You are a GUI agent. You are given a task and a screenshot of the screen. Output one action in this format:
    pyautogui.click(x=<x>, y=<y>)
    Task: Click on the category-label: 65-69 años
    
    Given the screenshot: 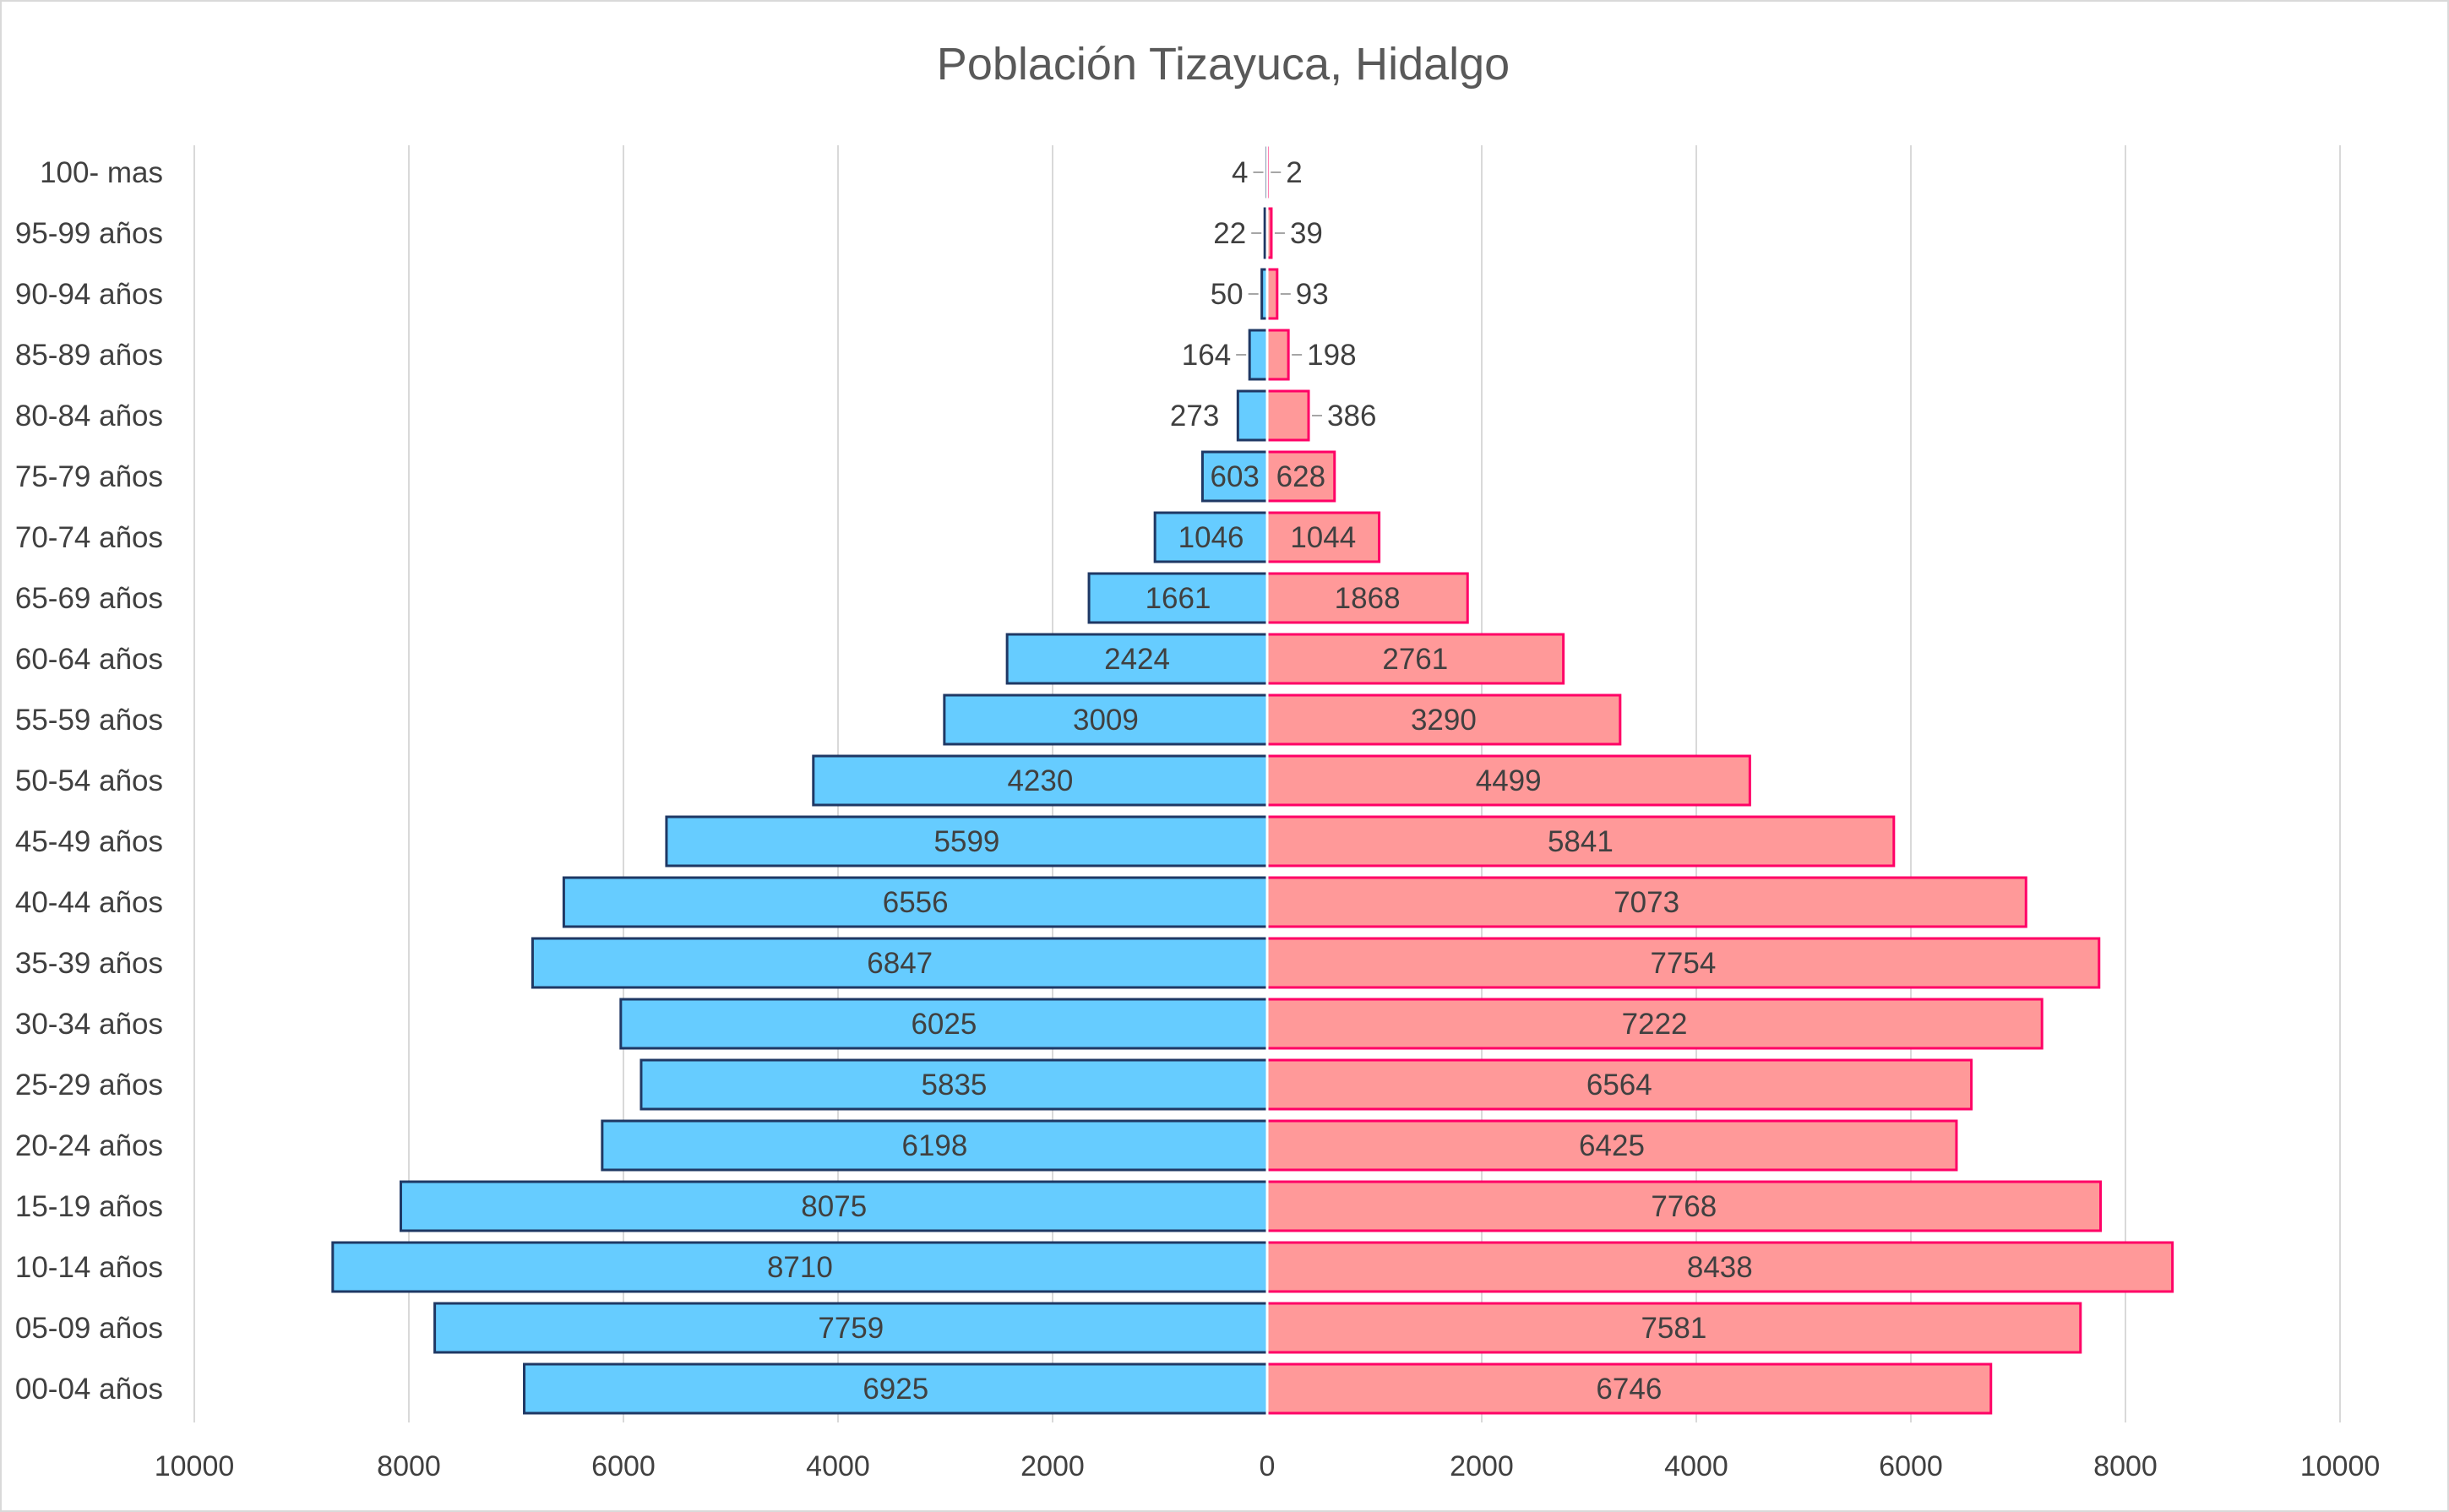 What is the action you would take?
    pyautogui.click(x=89, y=599)
    